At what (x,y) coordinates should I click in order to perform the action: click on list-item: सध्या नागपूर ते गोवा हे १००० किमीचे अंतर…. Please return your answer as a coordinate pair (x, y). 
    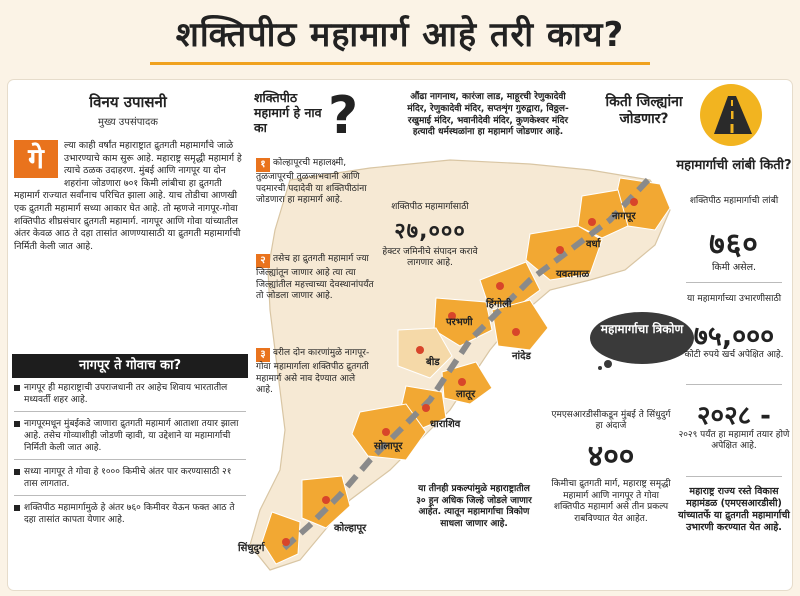
    Looking at the image, I should click on (130, 478).